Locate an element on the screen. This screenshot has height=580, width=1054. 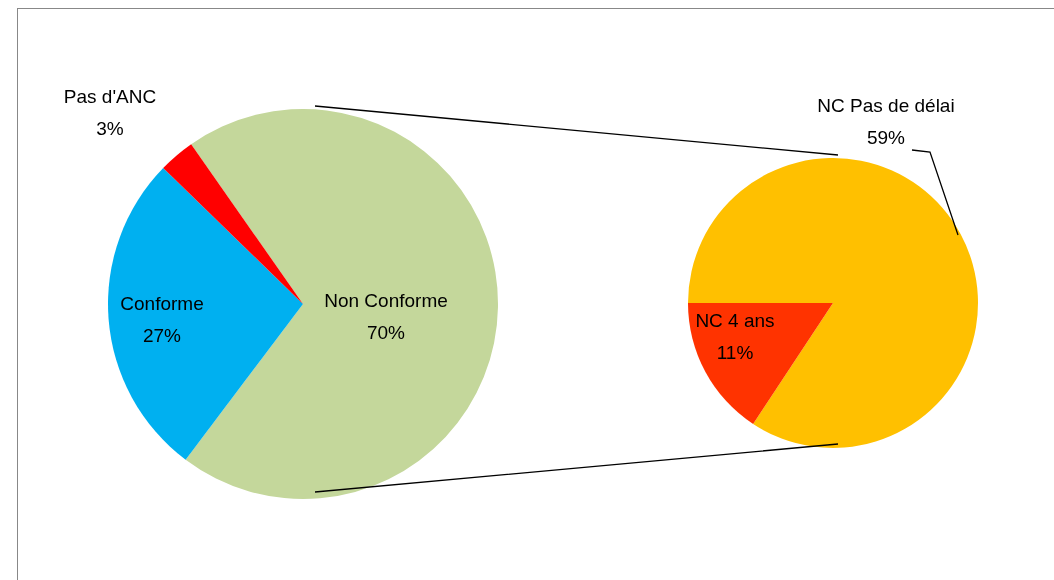
data-label: 70% is located at coordinates (386, 332).